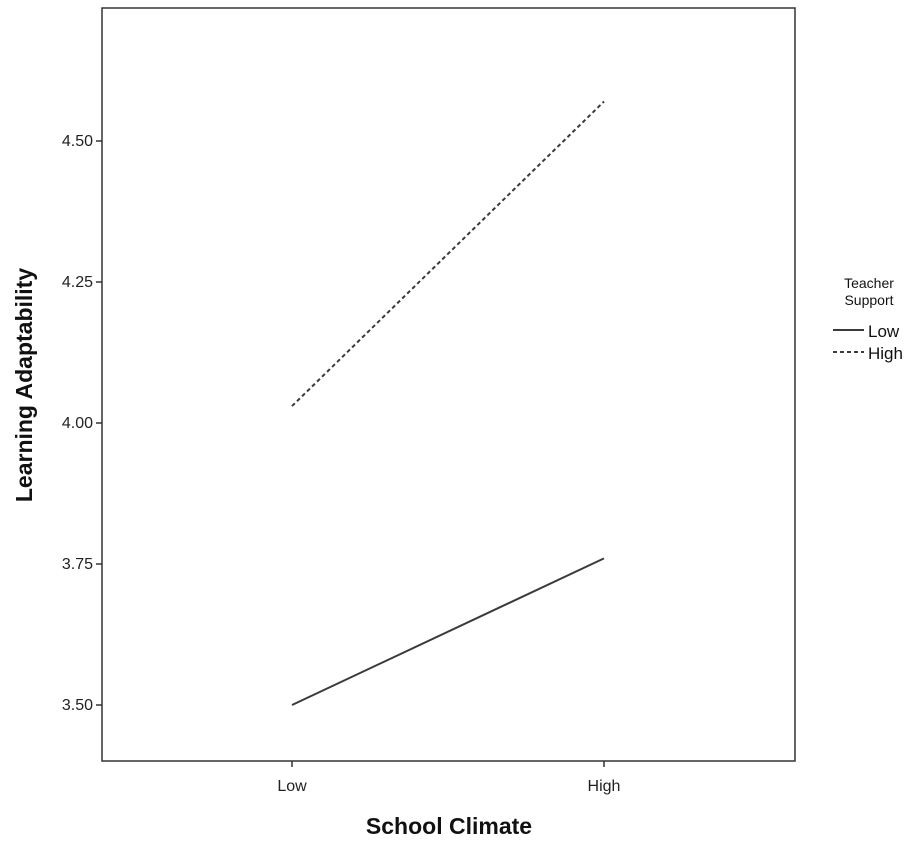 This screenshot has width=909, height=841. Describe the element at coordinates (77, 282) in the screenshot. I see `y-tick-label: 4.25` at that location.